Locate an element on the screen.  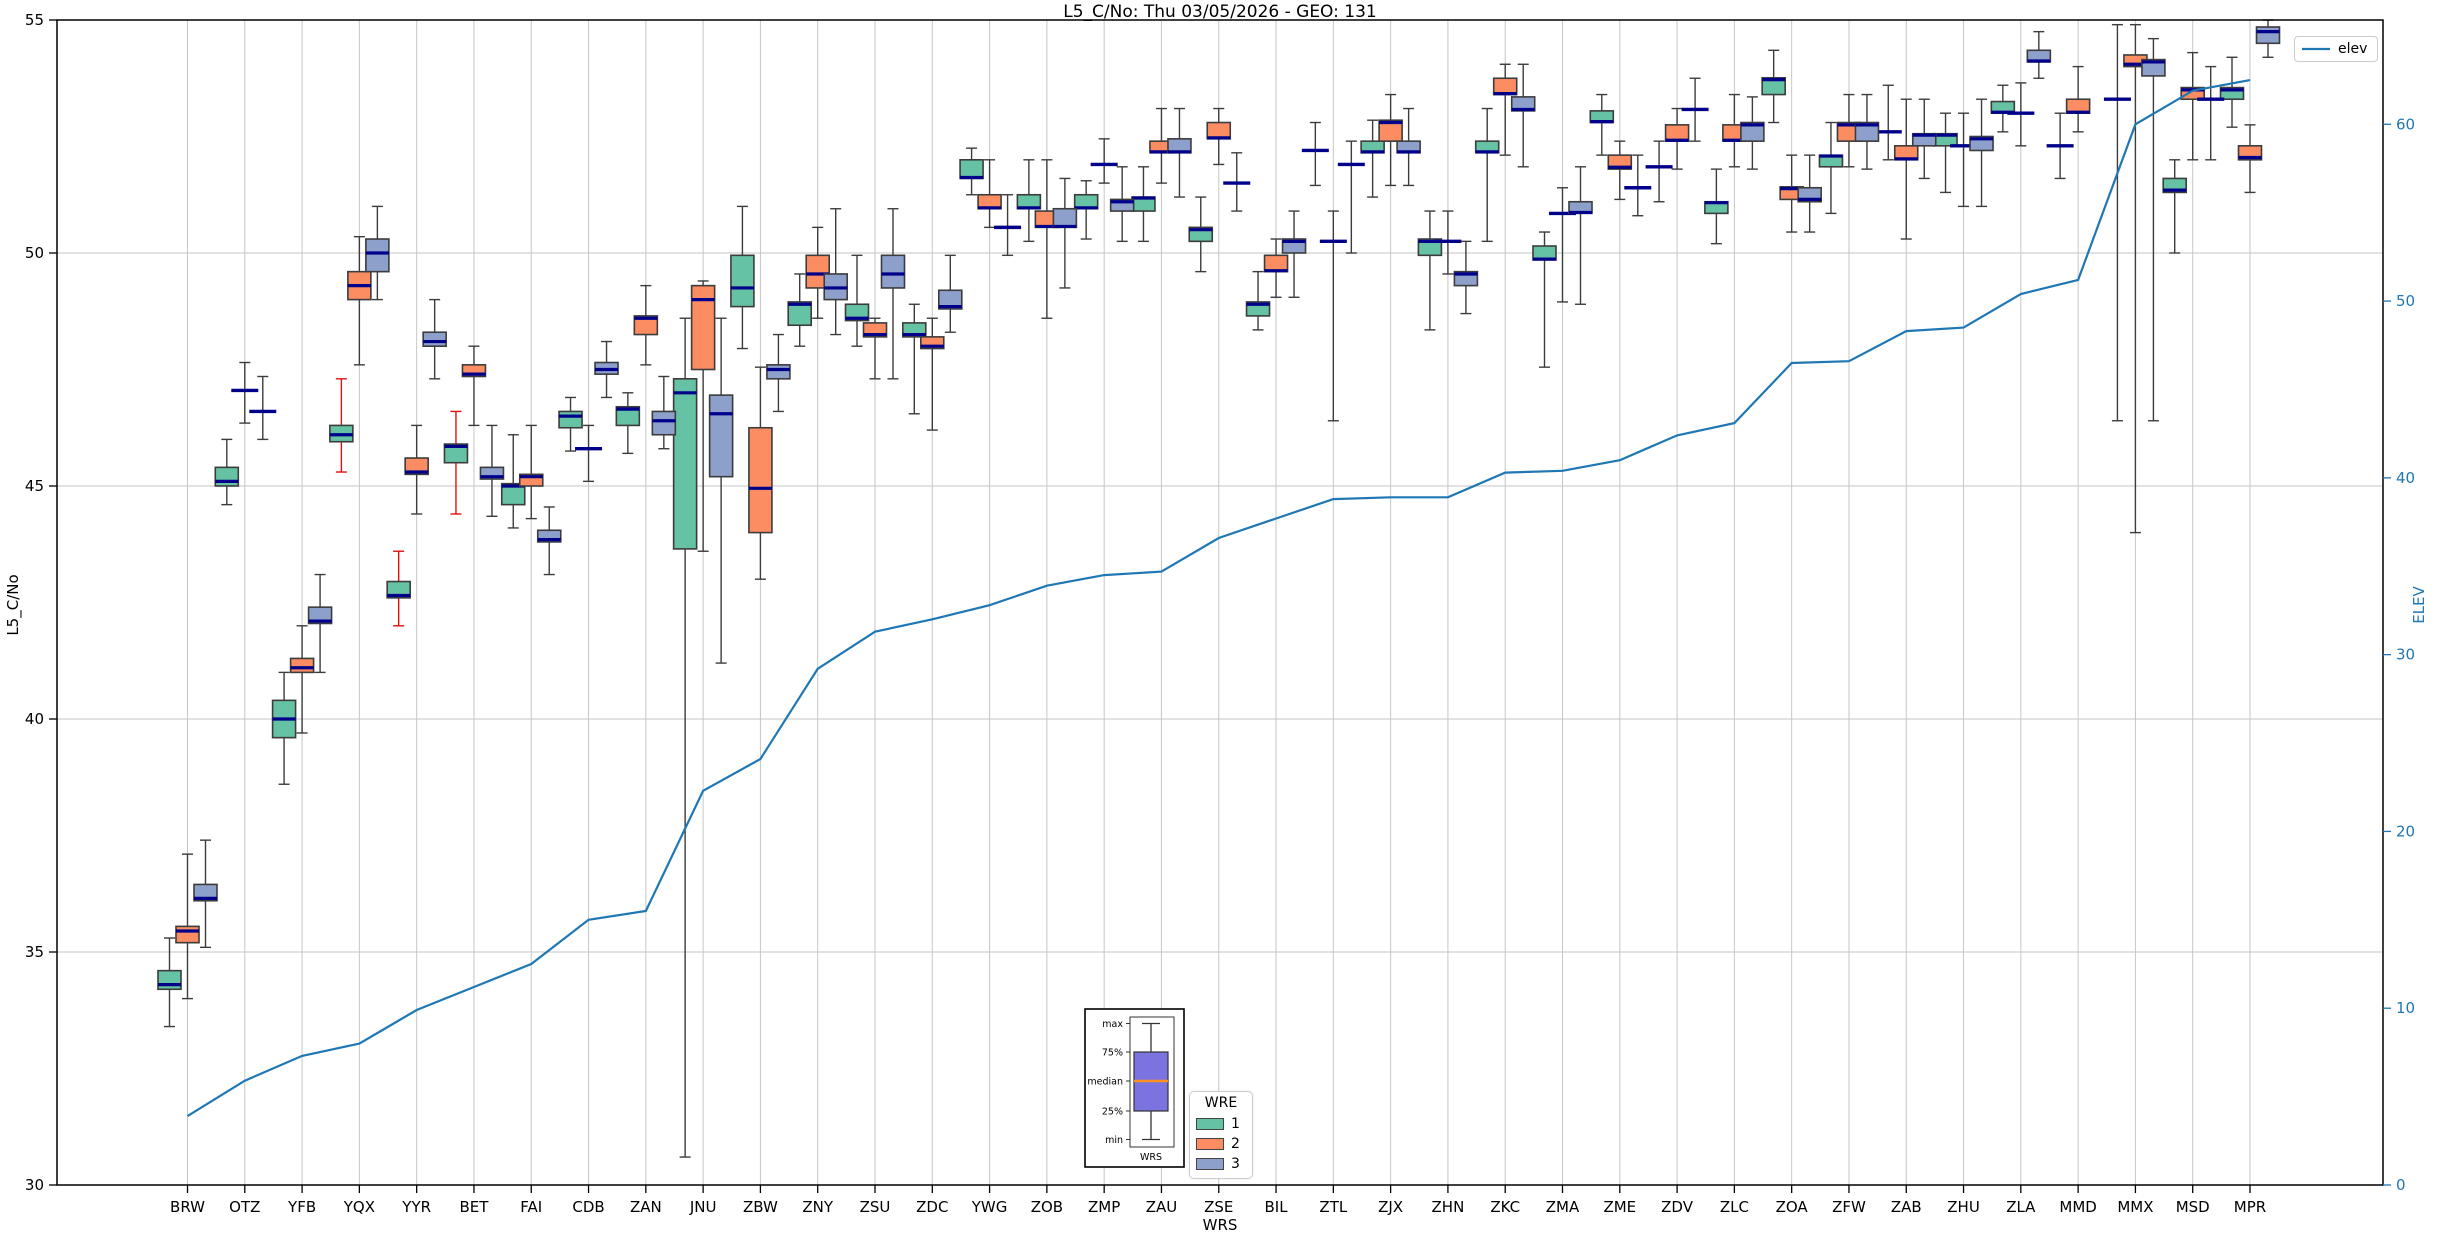
x-tick-label-JNU: JNU is located at coordinates (703, 1207).